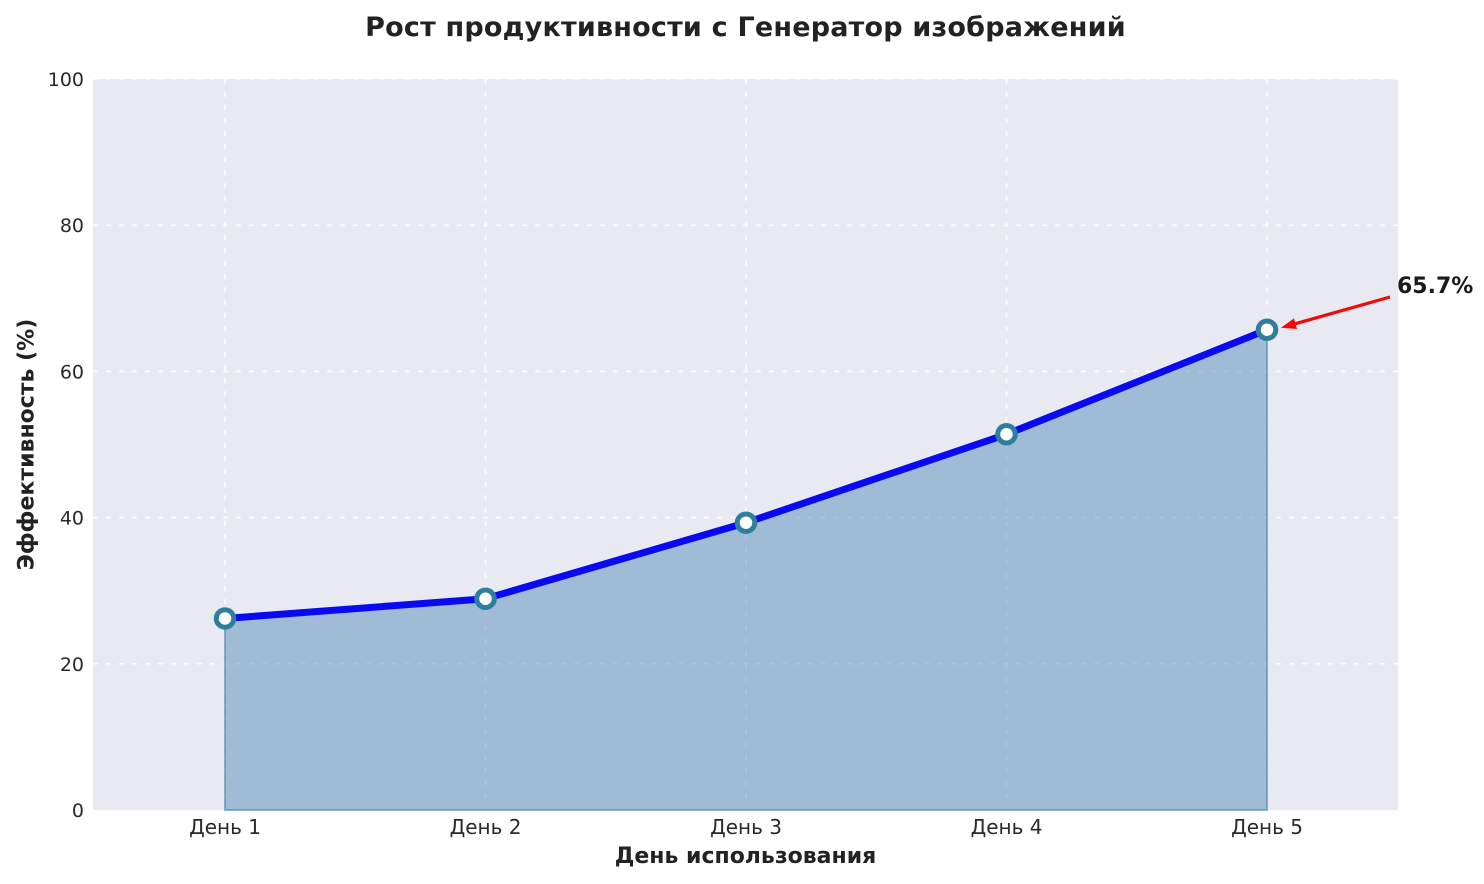 This screenshot has width=1484, height=884. Describe the element at coordinates (72, 665) in the screenshot. I see `y-tick-label: 20` at that location.